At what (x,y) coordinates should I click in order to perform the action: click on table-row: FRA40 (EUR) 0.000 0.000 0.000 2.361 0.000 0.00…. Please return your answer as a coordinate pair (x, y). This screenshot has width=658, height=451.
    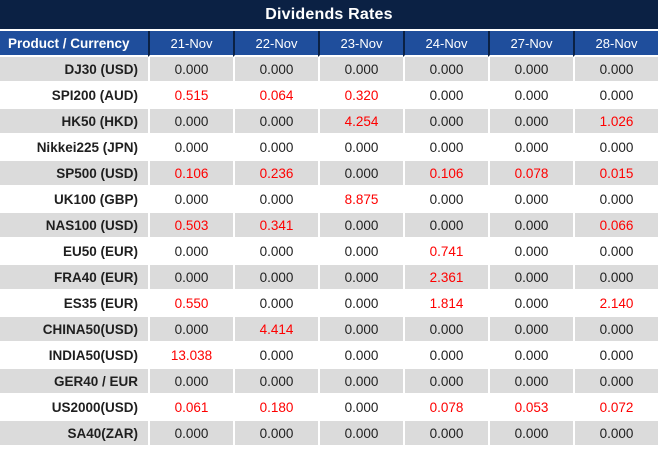
    Looking at the image, I should click on (329, 278).